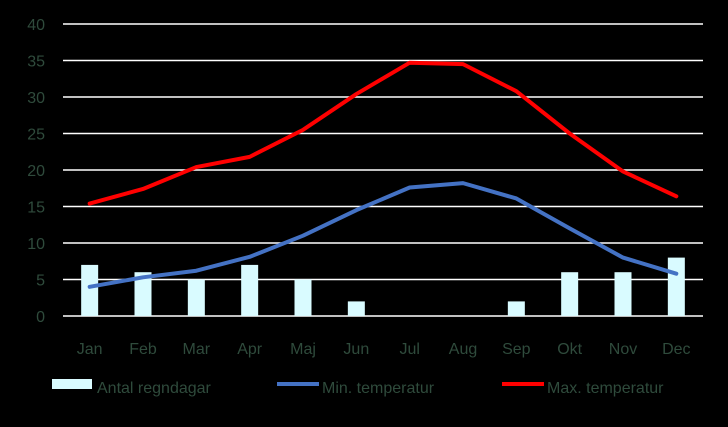  I want to click on x-tick-label-feb: Feb, so click(143, 349).